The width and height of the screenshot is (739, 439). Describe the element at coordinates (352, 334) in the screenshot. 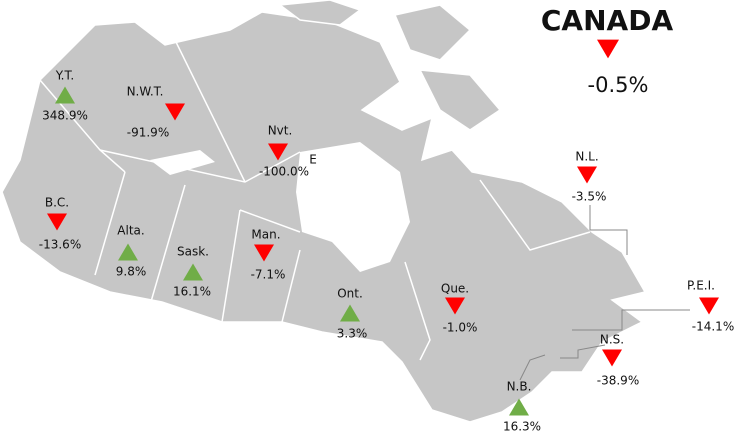

I see `region-change: 3.3%` at that location.